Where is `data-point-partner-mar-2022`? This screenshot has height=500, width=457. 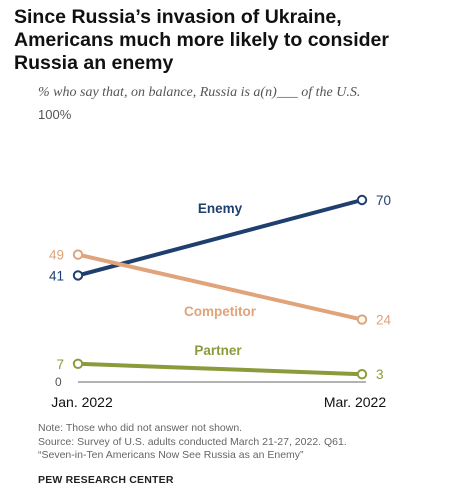 data-point-partner-mar-2022 is located at coordinates (362, 374).